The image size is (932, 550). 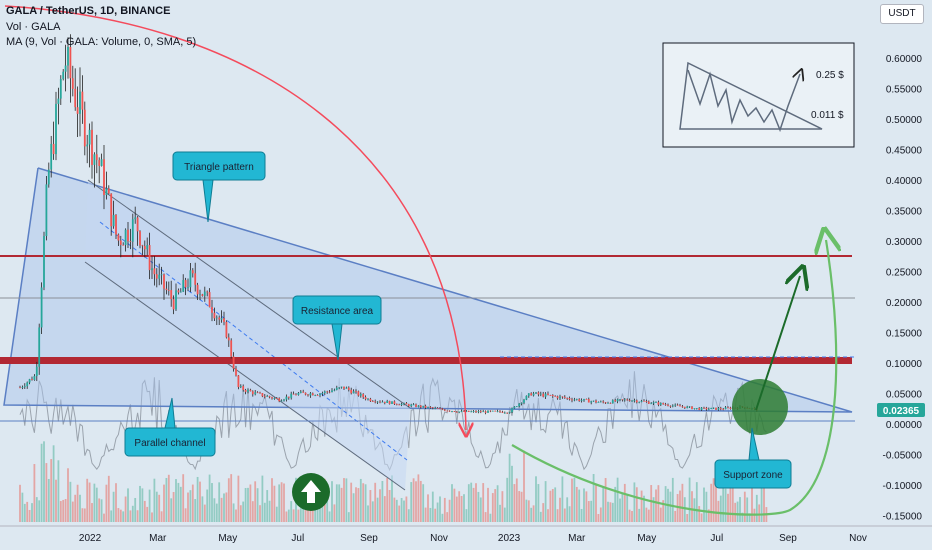 I want to click on volume-legend: Vol · GALA, so click(x=33, y=27).